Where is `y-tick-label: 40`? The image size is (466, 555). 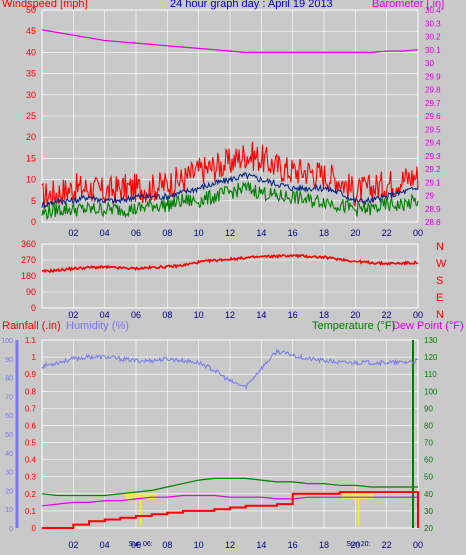
y-tick-label: 40 is located at coordinates (31, 52).